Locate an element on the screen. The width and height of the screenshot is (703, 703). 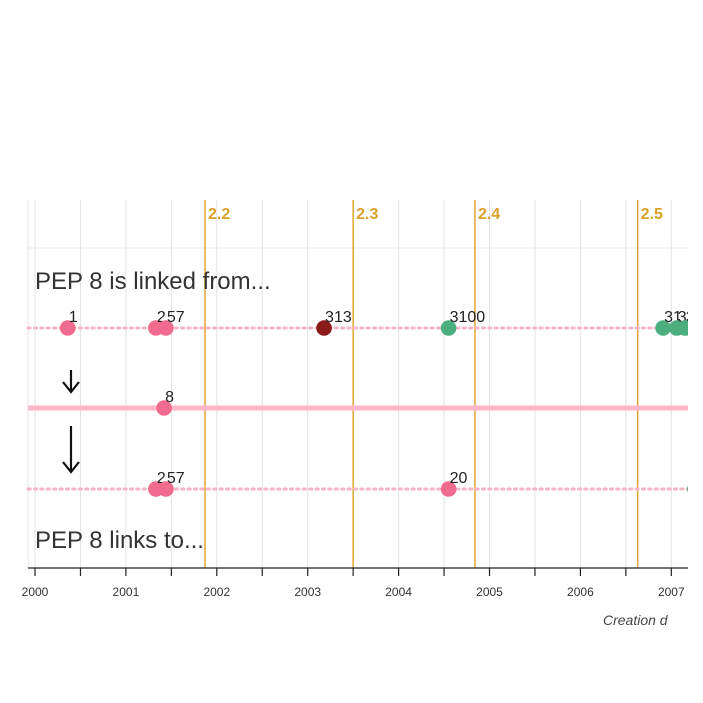
pep-label: 20 is located at coordinates (459, 478).